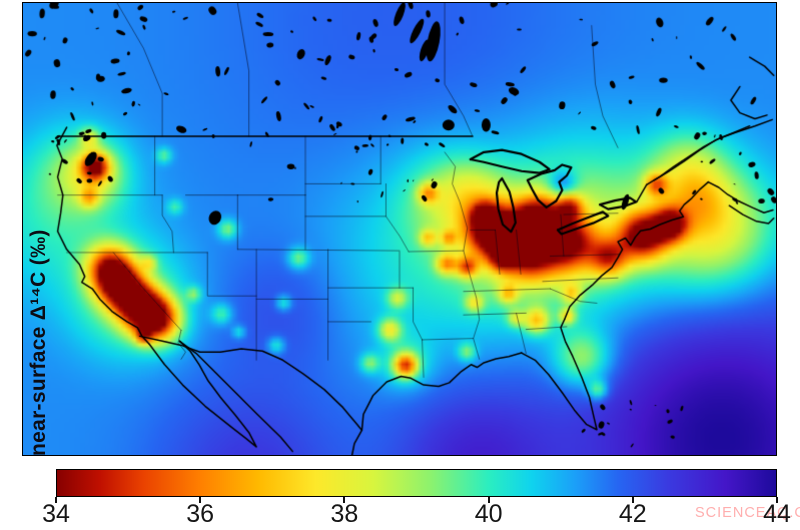  What do you see at coordinates (416, 483) in the screenshot?
I see `colorbar-gradient` at bounding box center [416, 483].